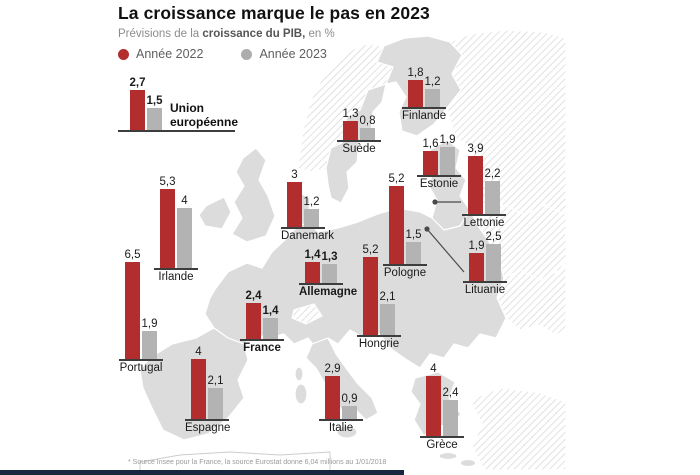 This screenshot has width=700, height=475. I want to click on legend-item-2023: Année 2023, so click(284, 54).